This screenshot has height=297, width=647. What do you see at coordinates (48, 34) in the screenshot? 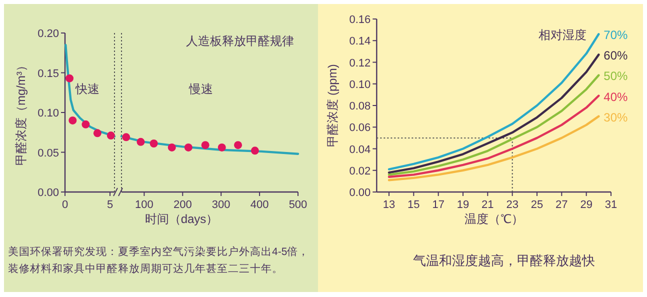
I see `y-tick-label: 0.20` at bounding box center [48, 34].